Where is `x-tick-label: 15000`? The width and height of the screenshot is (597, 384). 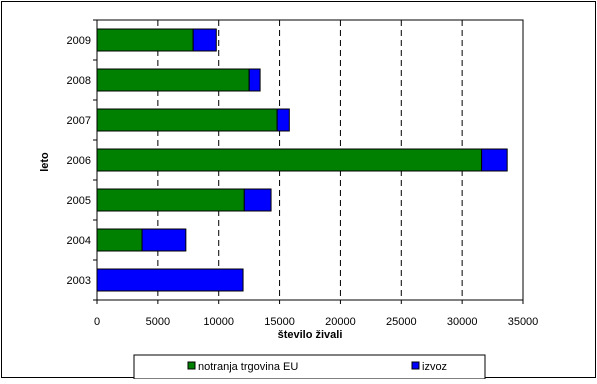 x-tick-label: 15000 is located at coordinates (279, 322).